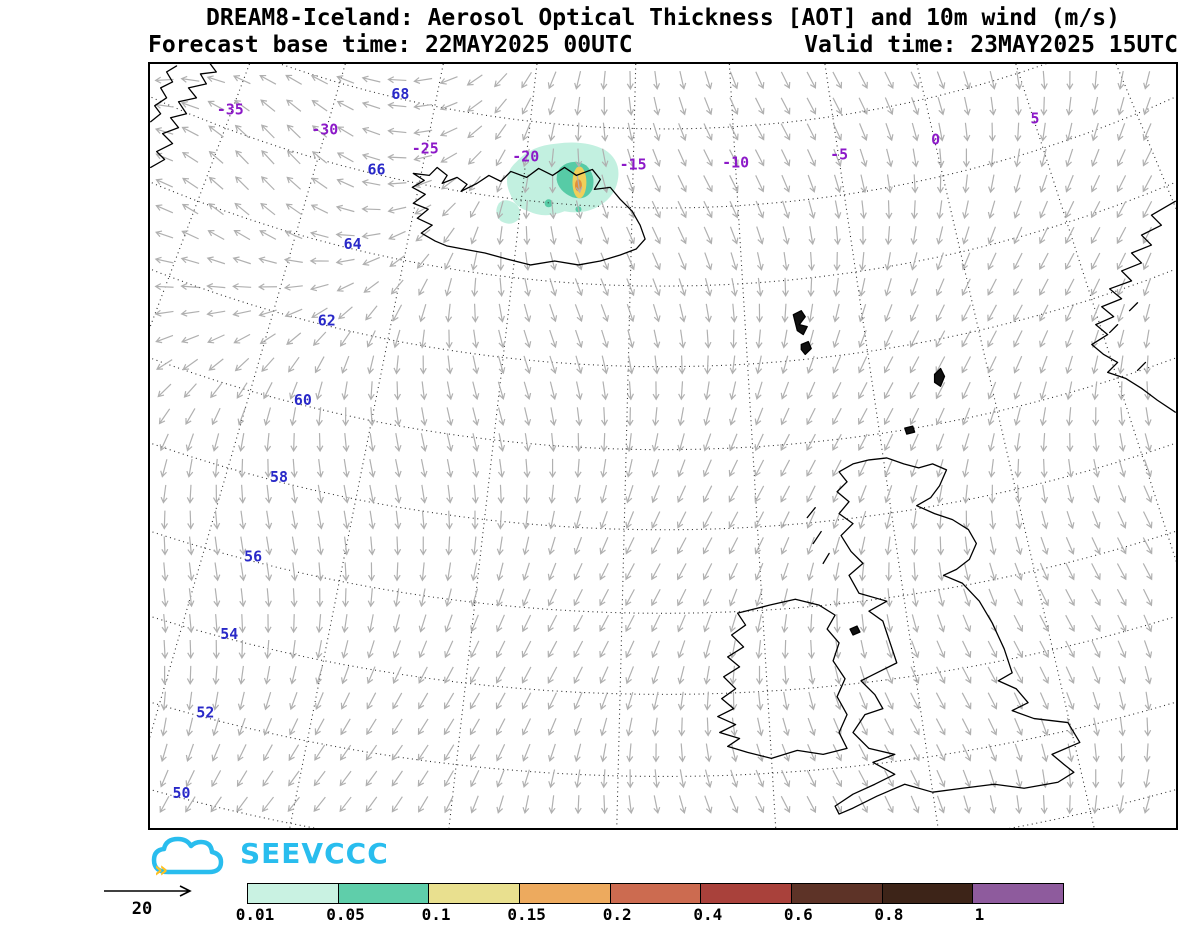  Describe the element at coordinates (839, 155) in the screenshot. I see `longitude-label: -5` at that location.